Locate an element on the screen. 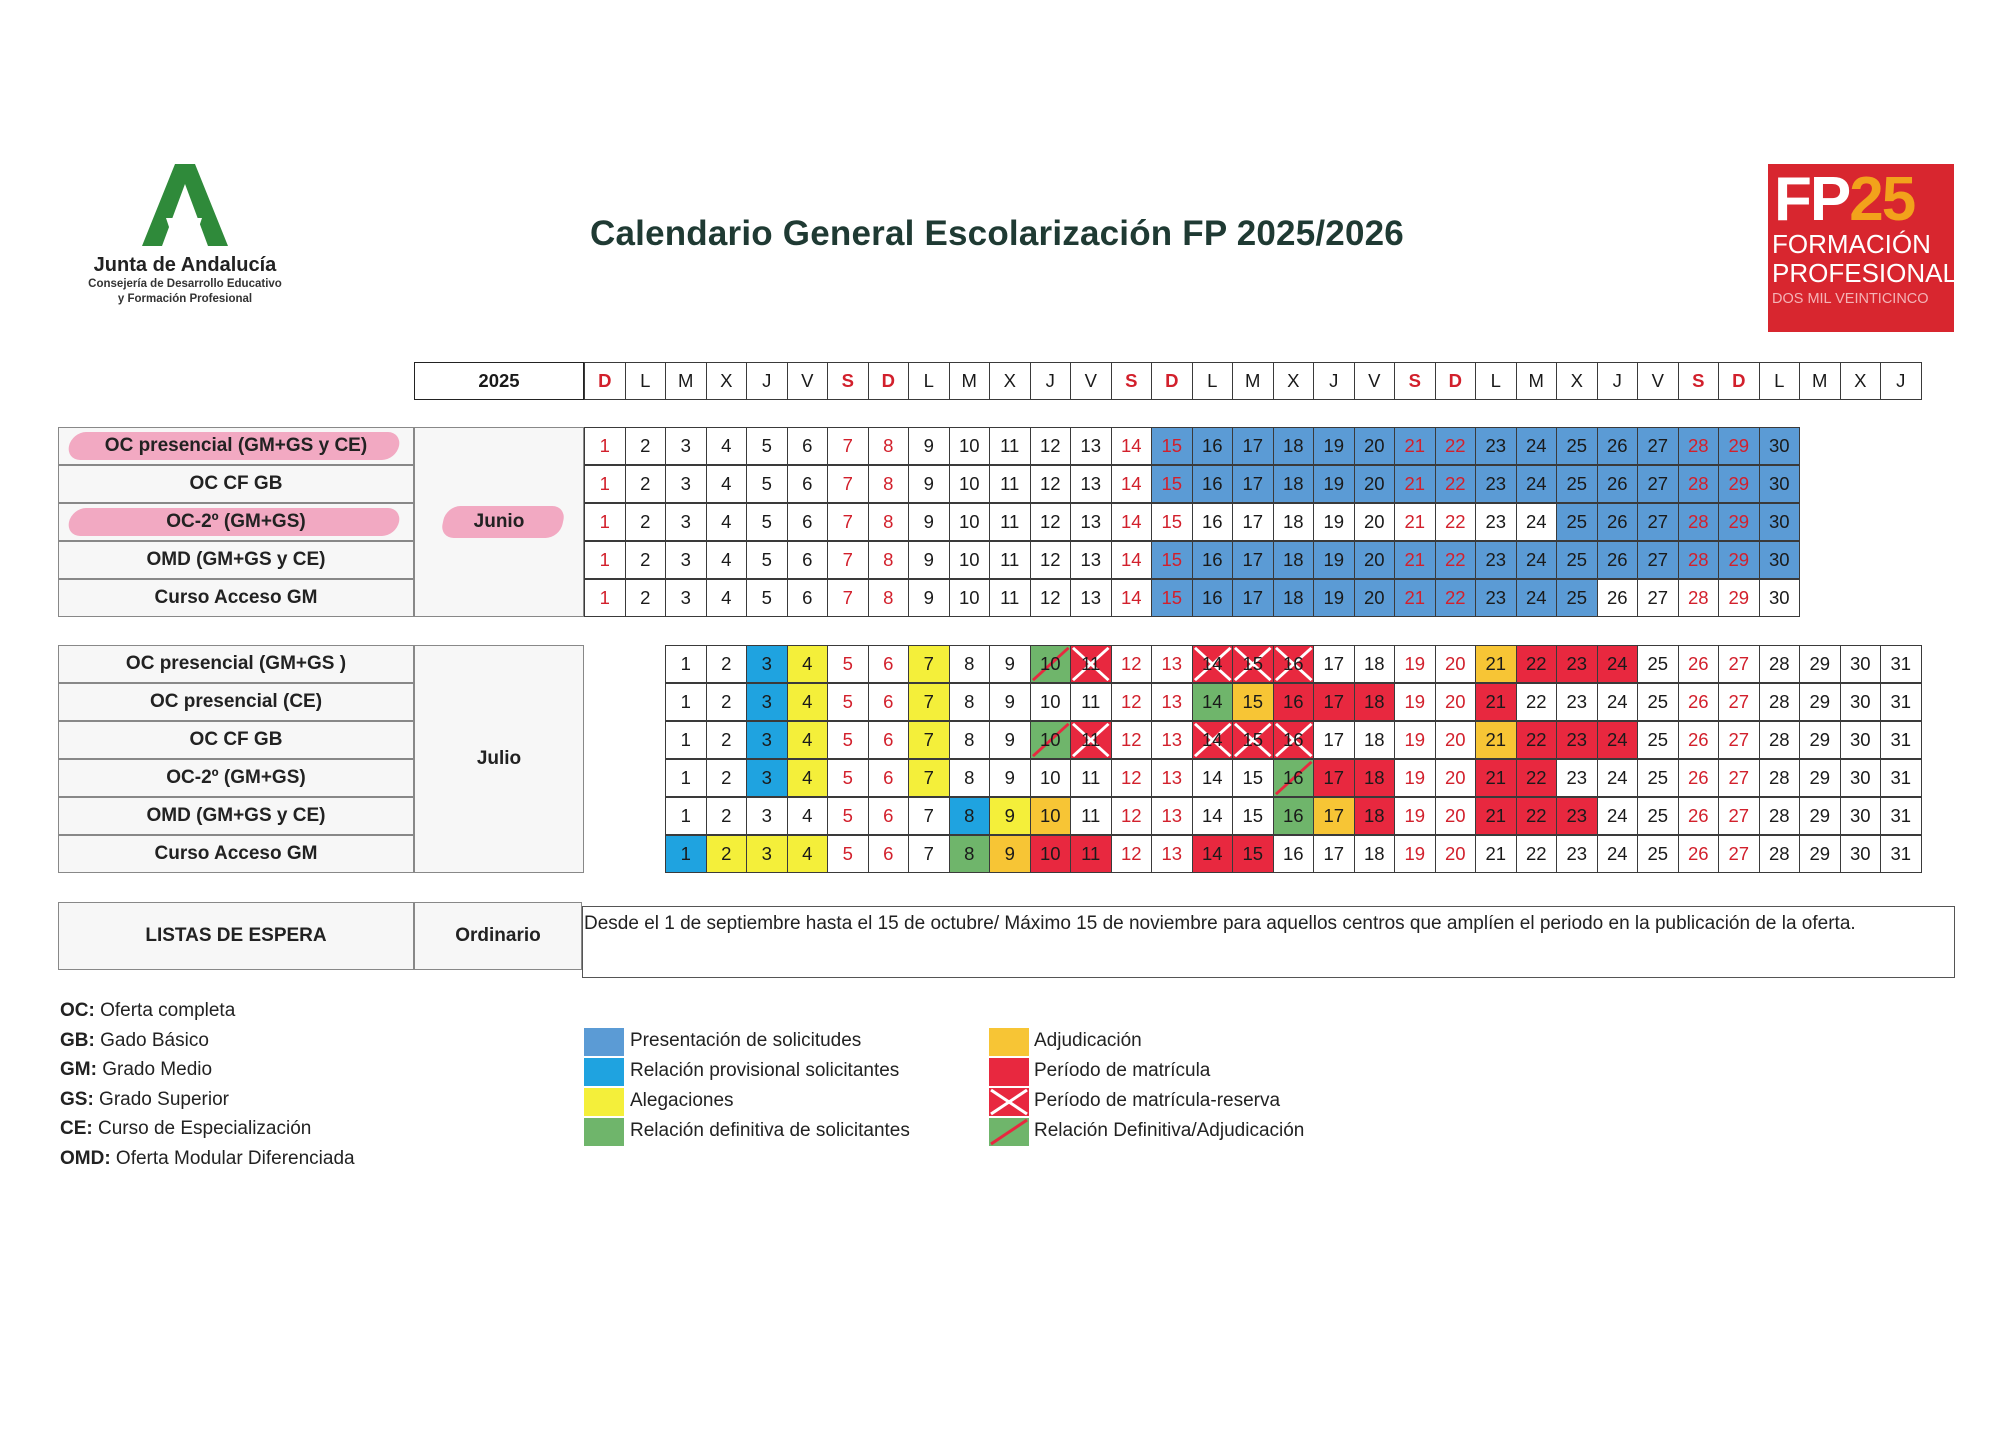  waiting-list-label: LISTAS DE ESPERA is located at coordinates (236, 936).